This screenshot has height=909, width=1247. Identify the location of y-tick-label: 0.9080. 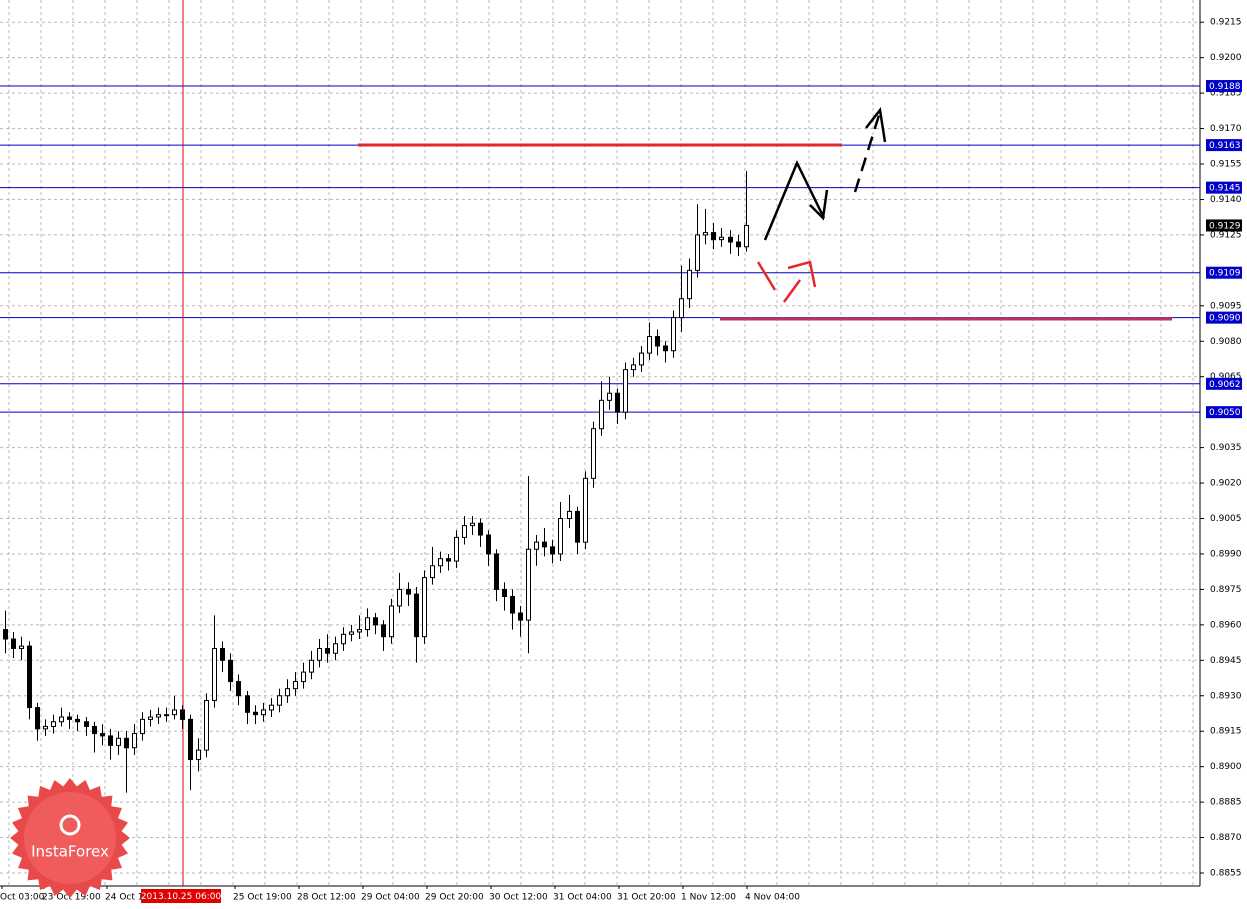
(1226, 342).